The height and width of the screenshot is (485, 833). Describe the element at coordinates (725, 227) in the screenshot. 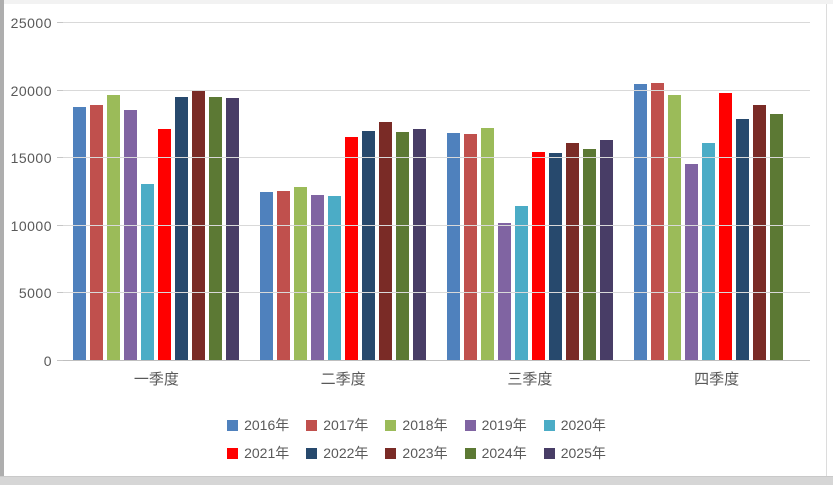

I see `bar-2021年-四季度` at that location.